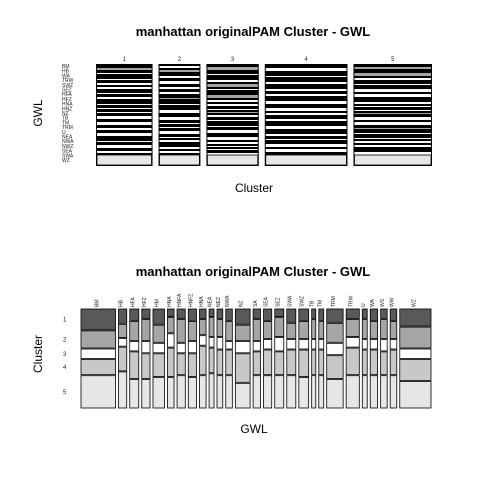 Image resolution: width=480 pixels, height=480 pixels. Describe the element at coordinates (414, 303) in the screenshot. I see `bottom-column-label-26: WZ` at that location.